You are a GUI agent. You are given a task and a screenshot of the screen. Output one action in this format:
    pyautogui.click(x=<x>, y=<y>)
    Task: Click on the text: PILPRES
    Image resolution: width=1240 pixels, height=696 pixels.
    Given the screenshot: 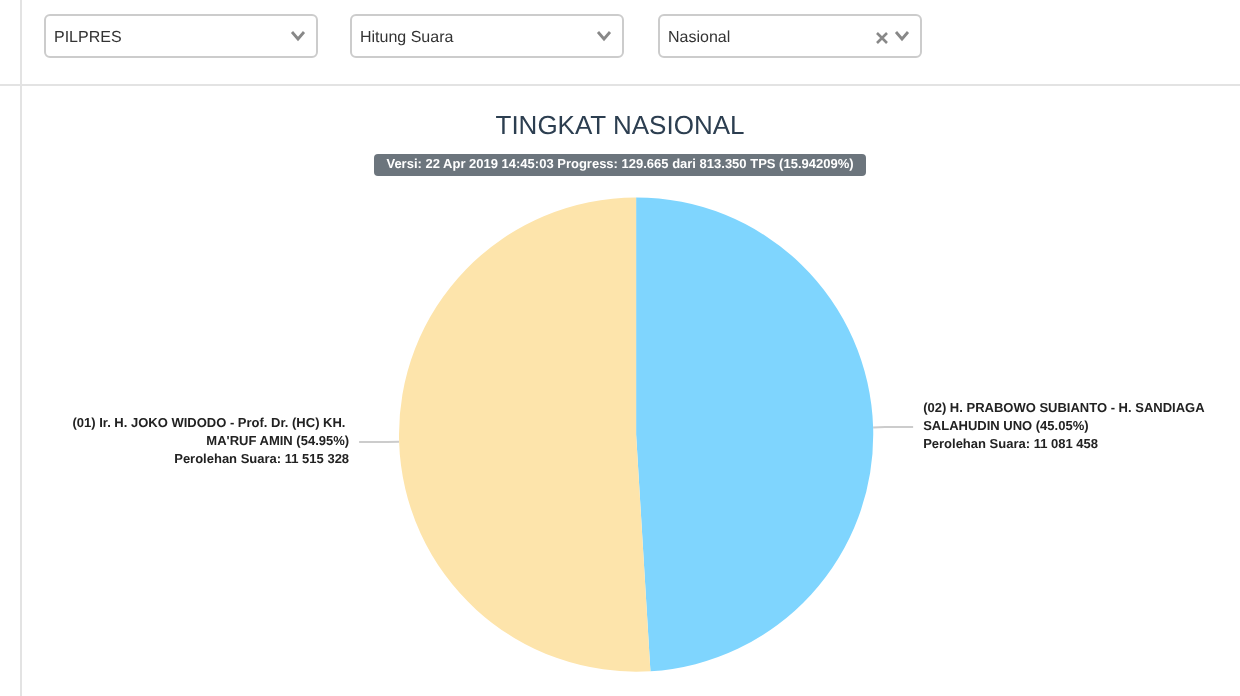 What is the action you would take?
    pyautogui.click(x=88, y=37)
    